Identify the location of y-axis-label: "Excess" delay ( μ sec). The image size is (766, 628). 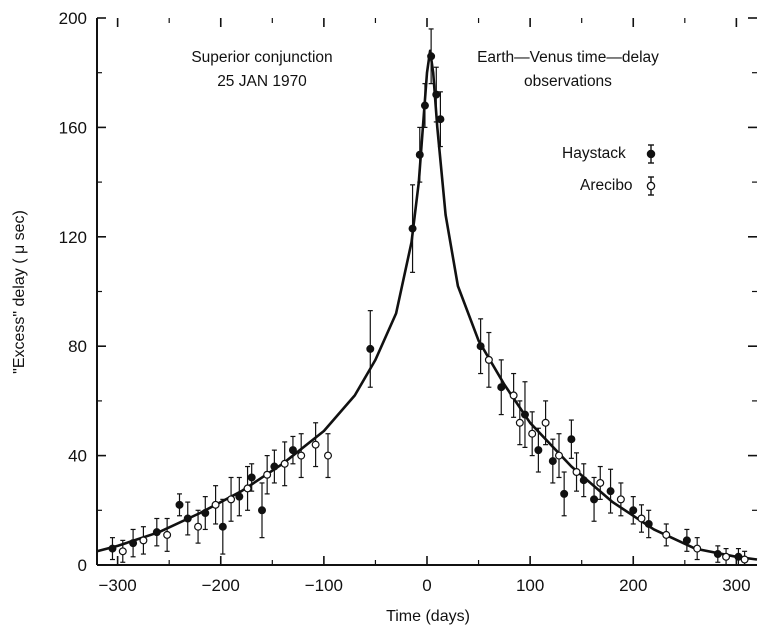
(19, 292).